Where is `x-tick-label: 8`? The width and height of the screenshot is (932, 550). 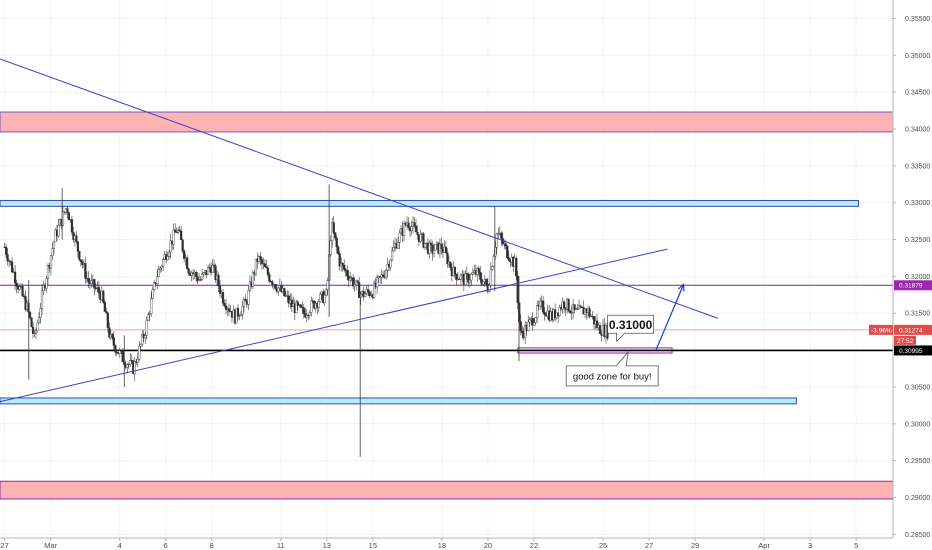
x-tick-label: 8 is located at coordinates (212, 545).